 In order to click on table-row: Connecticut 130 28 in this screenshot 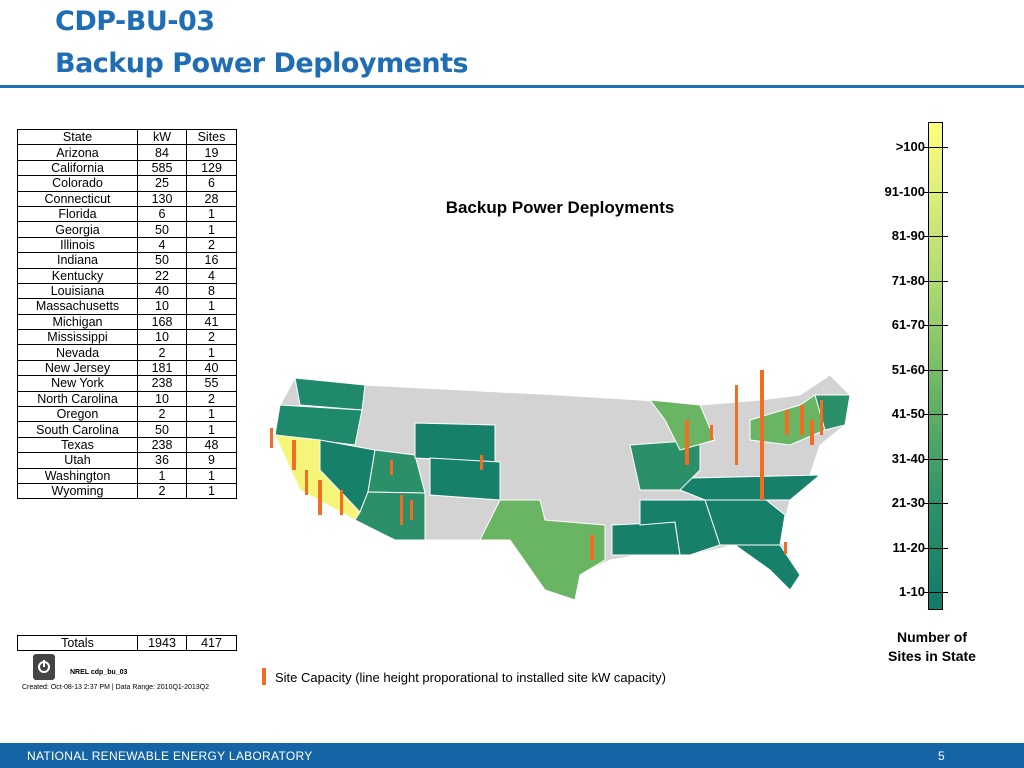, I will do `click(127, 198)`.